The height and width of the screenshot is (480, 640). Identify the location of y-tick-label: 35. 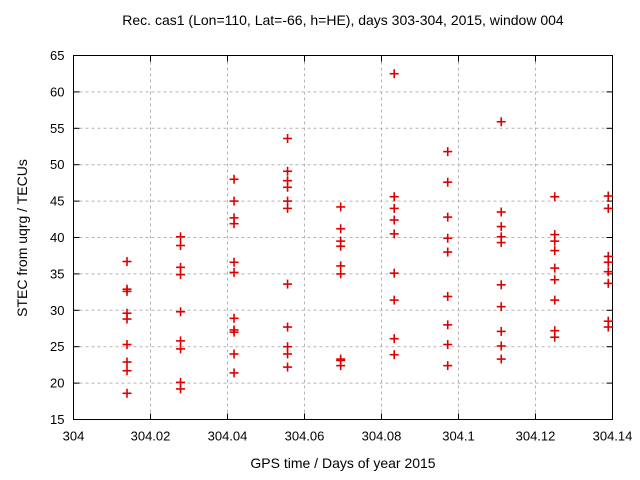
(57, 273).